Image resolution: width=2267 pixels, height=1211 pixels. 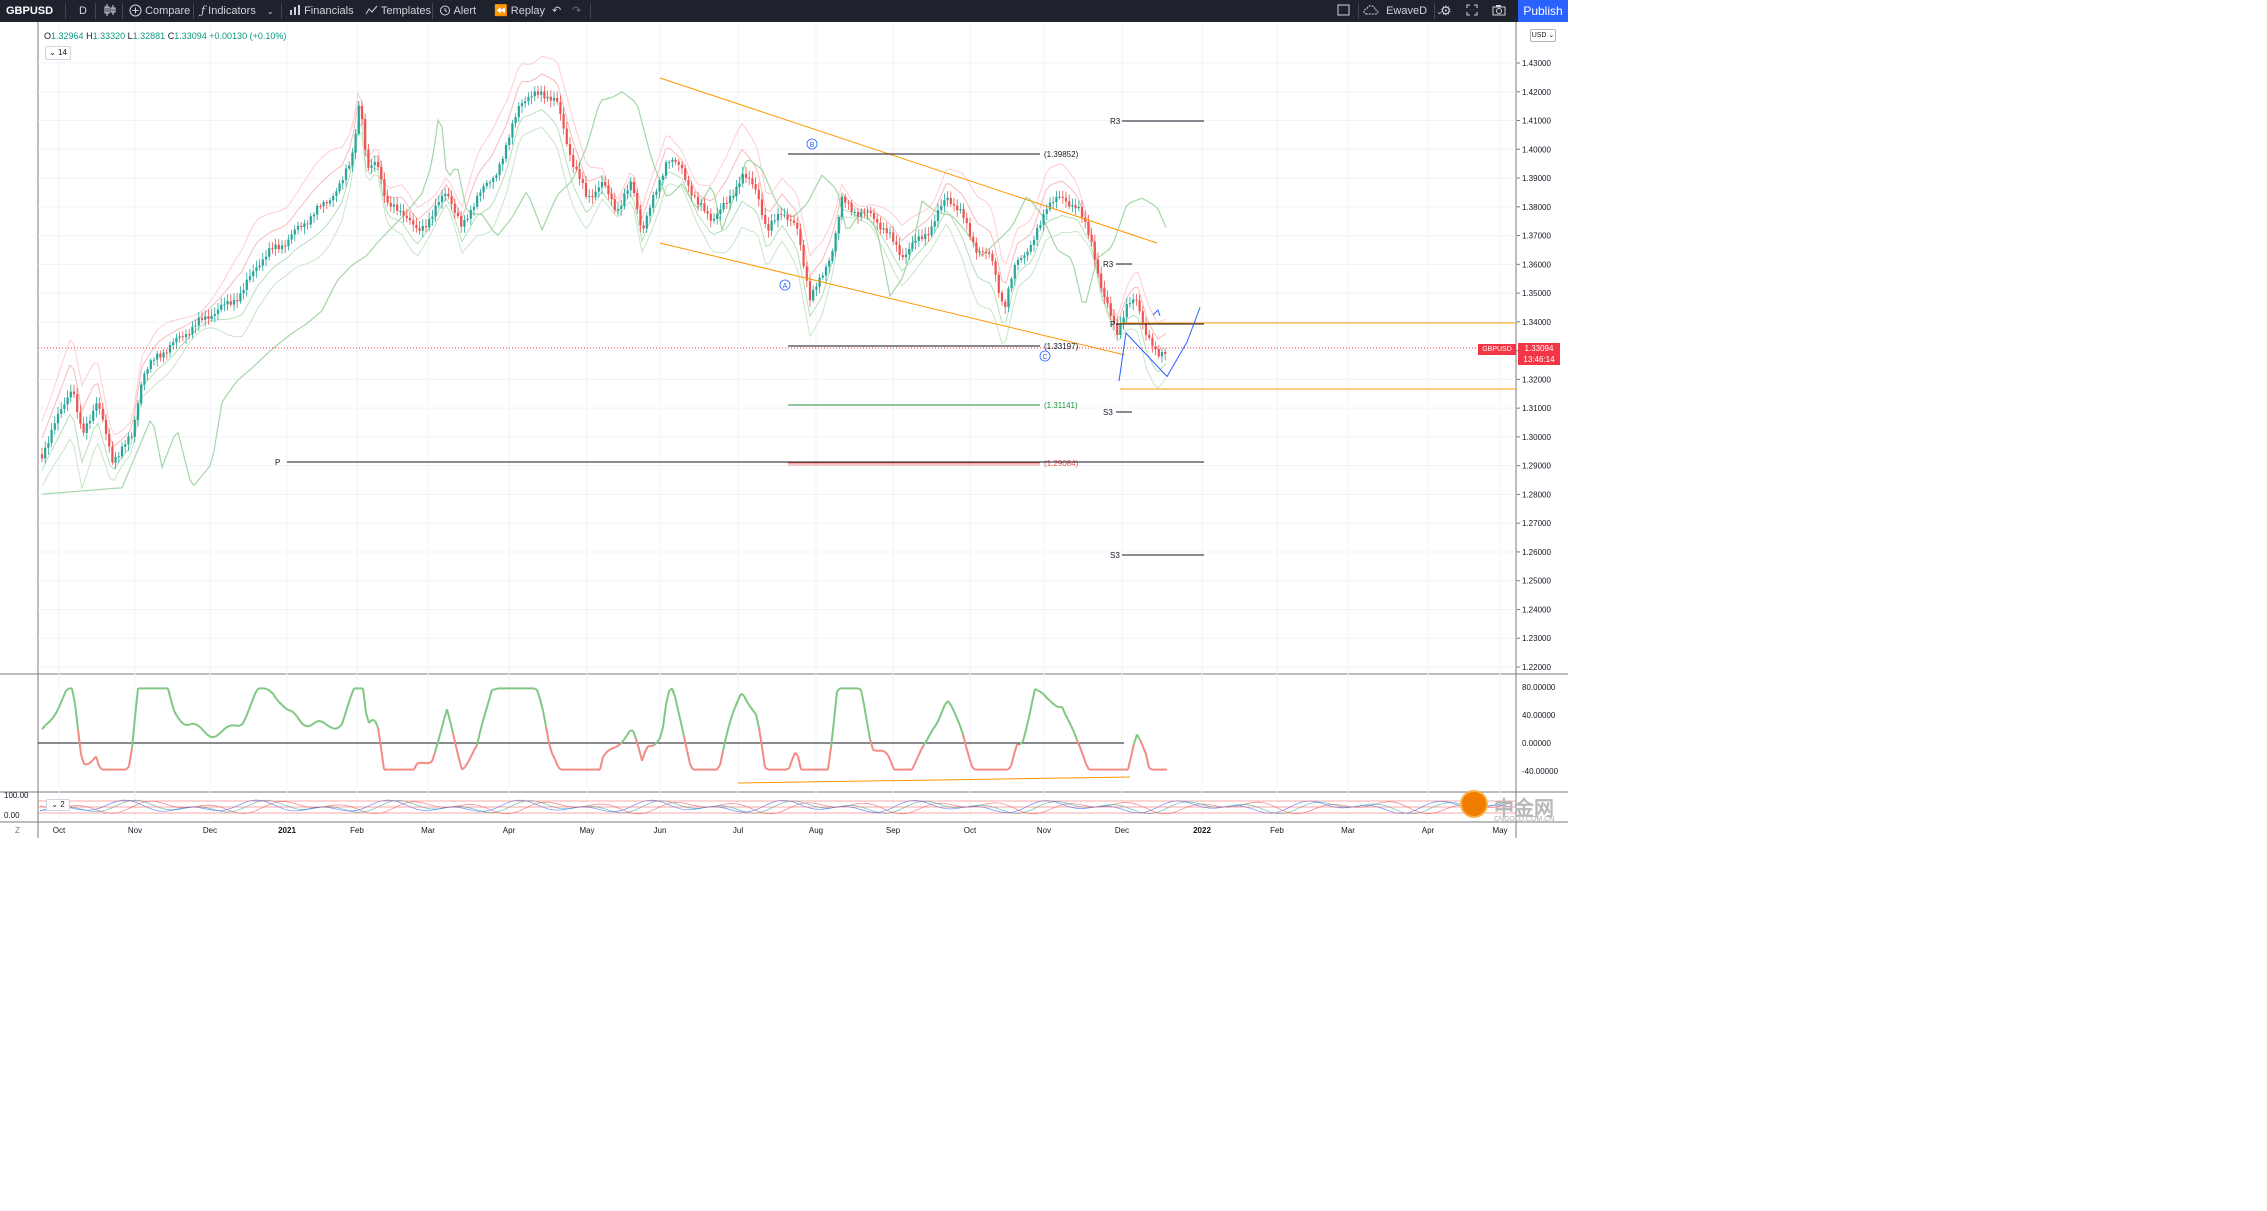 What do you see at coordinates (30, 11) in the screenshot?
I see `symbol-search: GBPUSD` at bounding box center [30, 11].